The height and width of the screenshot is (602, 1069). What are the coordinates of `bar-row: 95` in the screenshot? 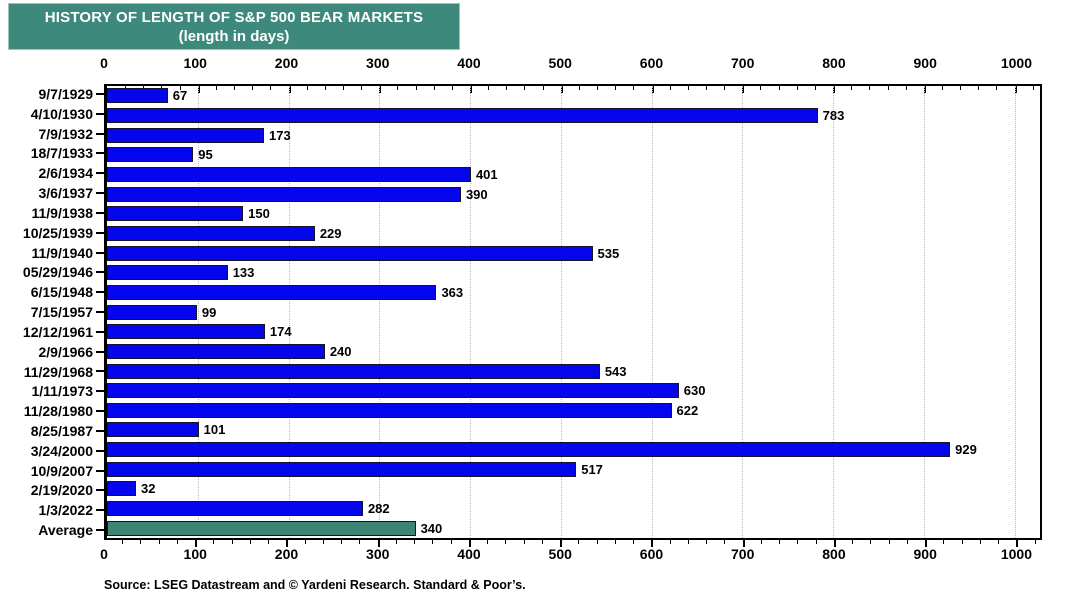 It's located at (573, 155).